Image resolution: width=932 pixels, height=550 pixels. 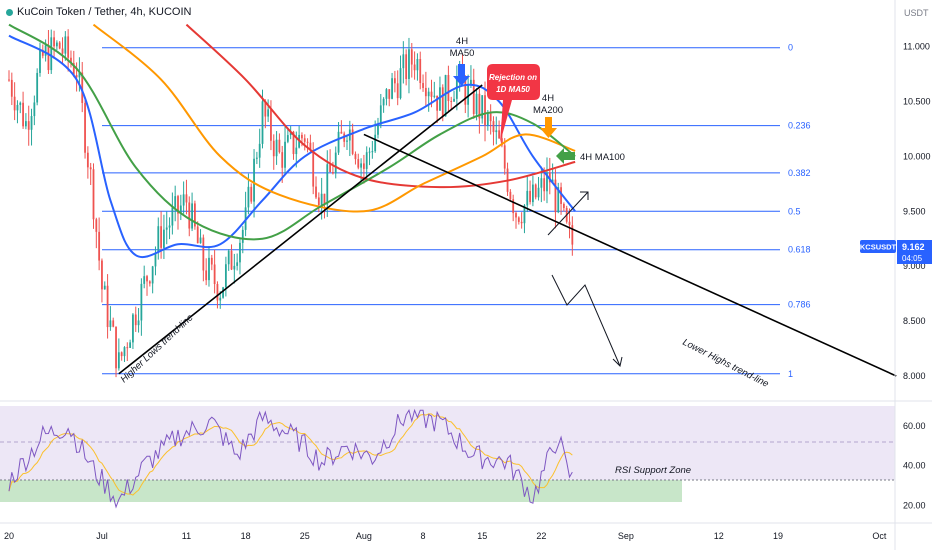 I want to click on time-tick-label: Oct, so click(x=879, y=536).